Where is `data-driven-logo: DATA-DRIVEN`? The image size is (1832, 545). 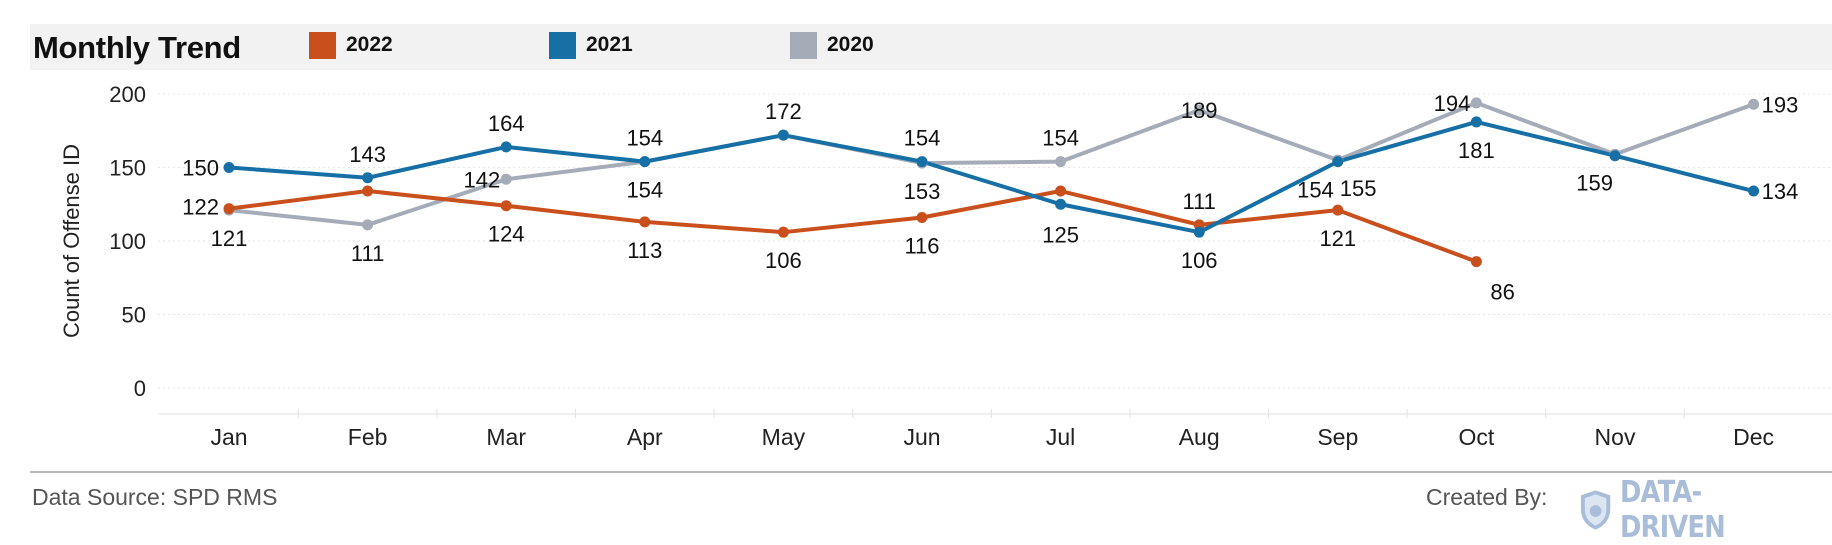 data-driven-logo: DATA-DRIVEN is located at coordinates (1704, 510).